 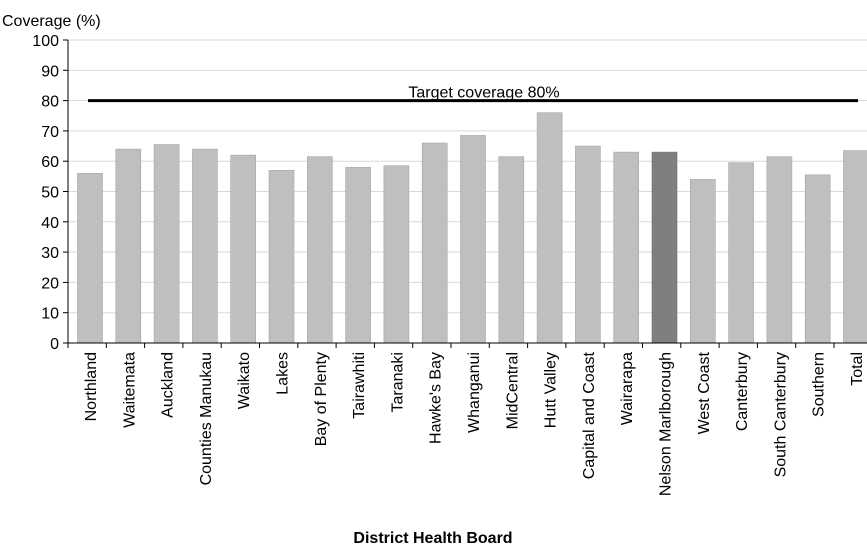 What do you see at coordinates (50, 132) in the screenshot?
I see `y-tick-label: 70` at bounding box center [50, 132].